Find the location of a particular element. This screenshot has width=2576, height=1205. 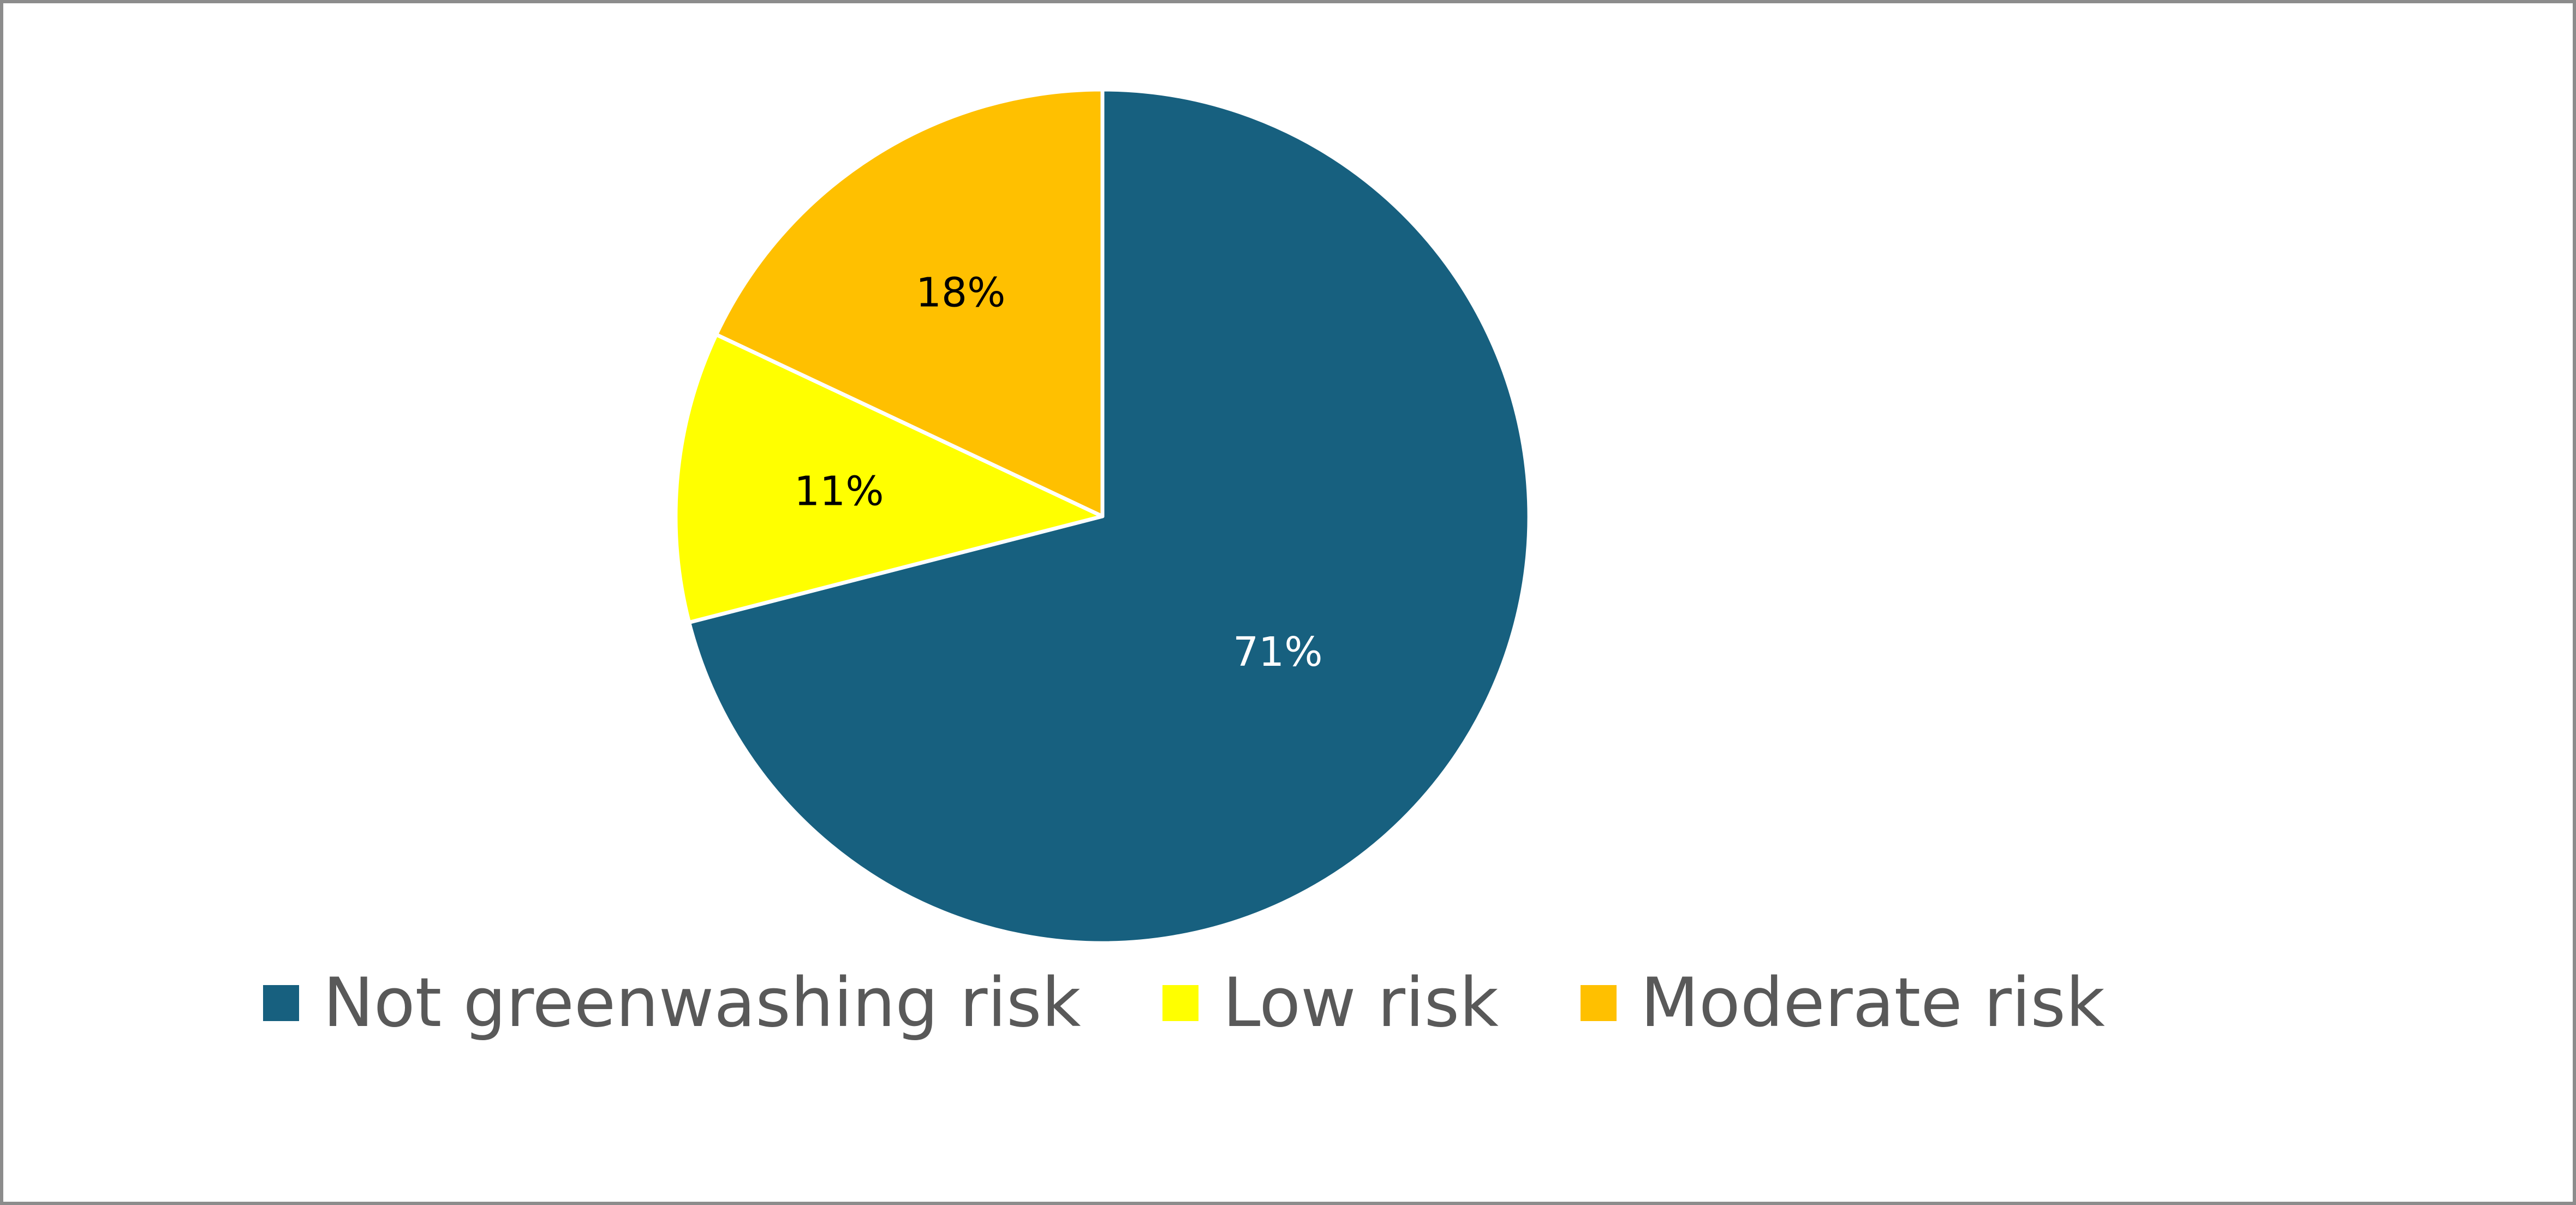

legend-swatch-low-risk is located at coordinates (1180, 1003).